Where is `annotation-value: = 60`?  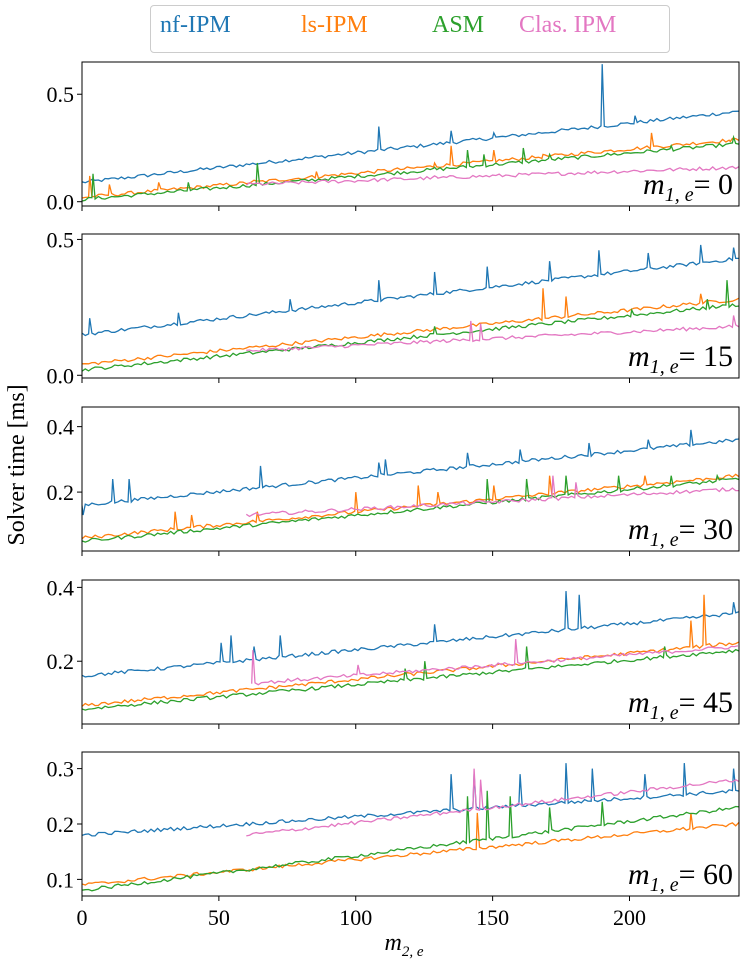
annotation-value: = 60 is located at coordinates (706, 874).